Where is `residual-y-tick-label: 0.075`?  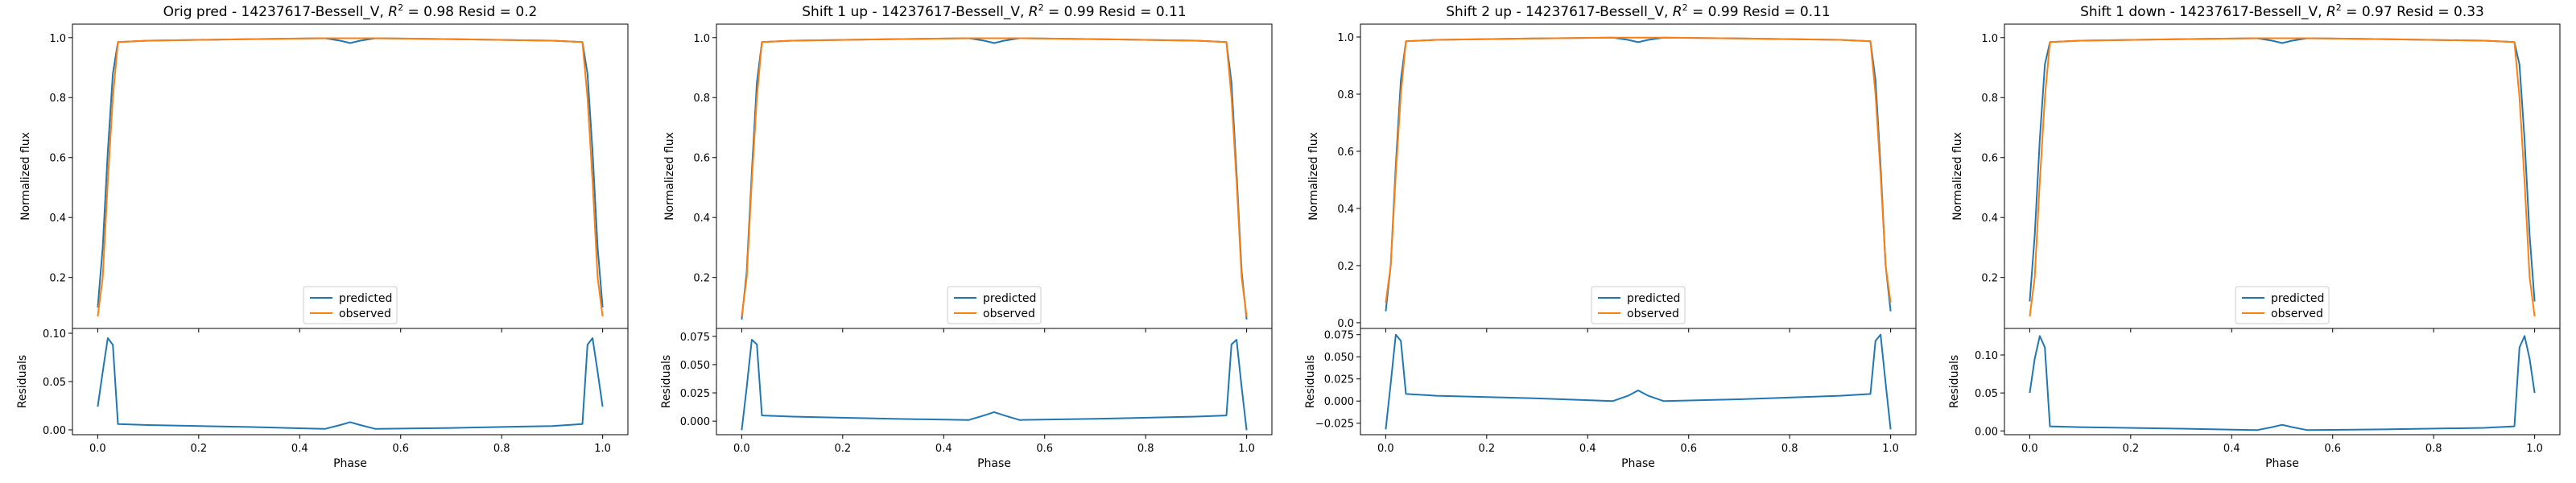
residual-y-tick-label: 0.075 is located at coordinates (695, 338).